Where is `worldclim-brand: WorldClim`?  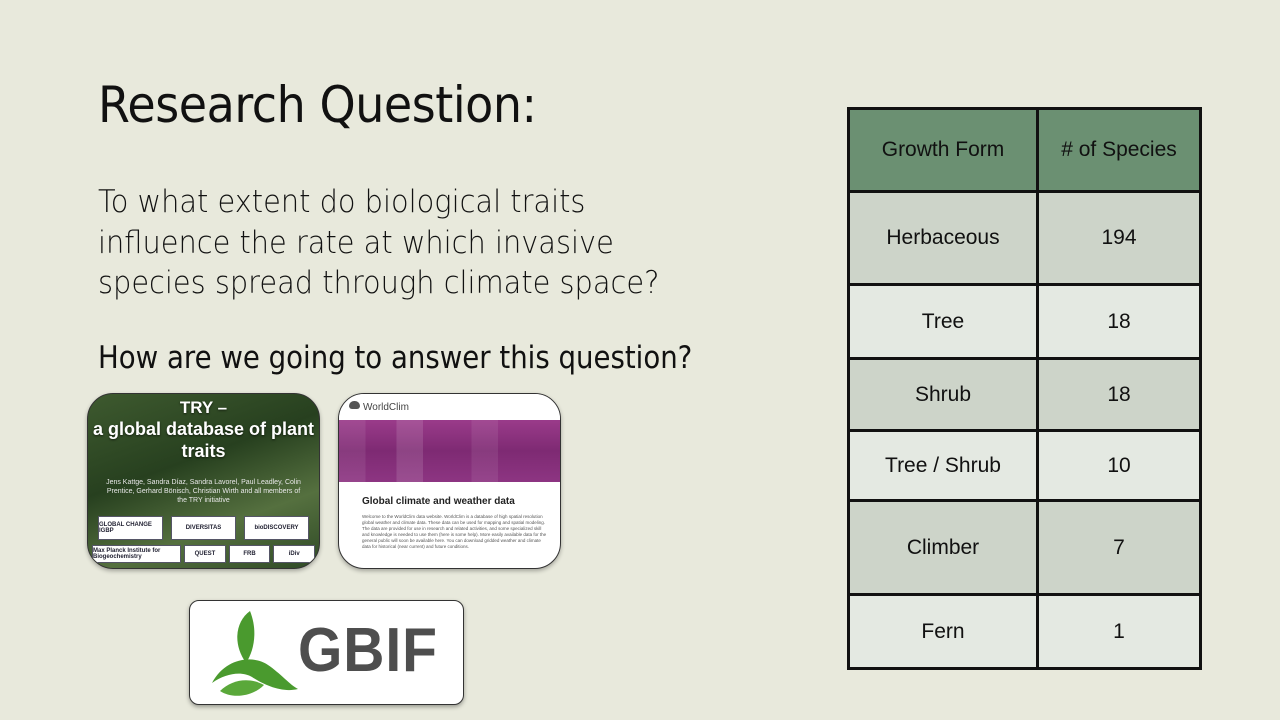 worldclim-brand: WorldClim is located at coordinates (386, 407).